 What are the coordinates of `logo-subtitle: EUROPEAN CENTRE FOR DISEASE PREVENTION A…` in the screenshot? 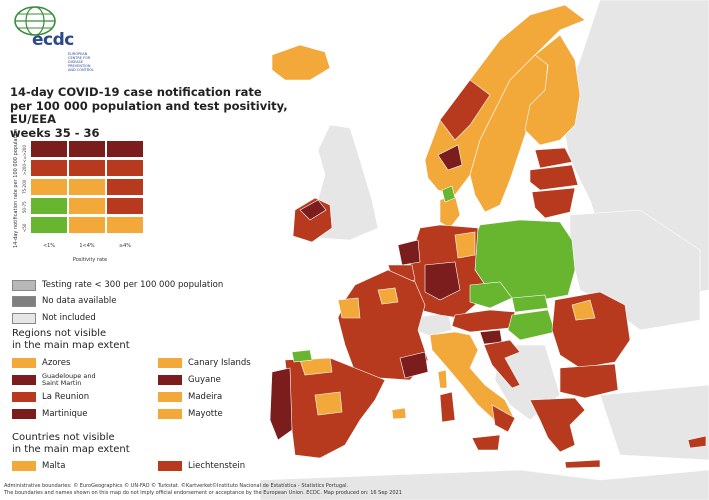 It's located at (81, 62).